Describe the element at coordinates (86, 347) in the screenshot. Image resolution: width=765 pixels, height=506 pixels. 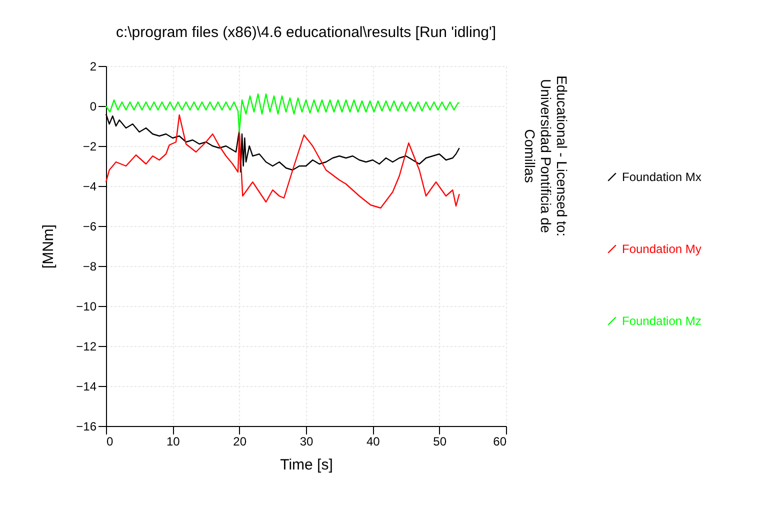
I see `y-tick-label: −12` at that location.